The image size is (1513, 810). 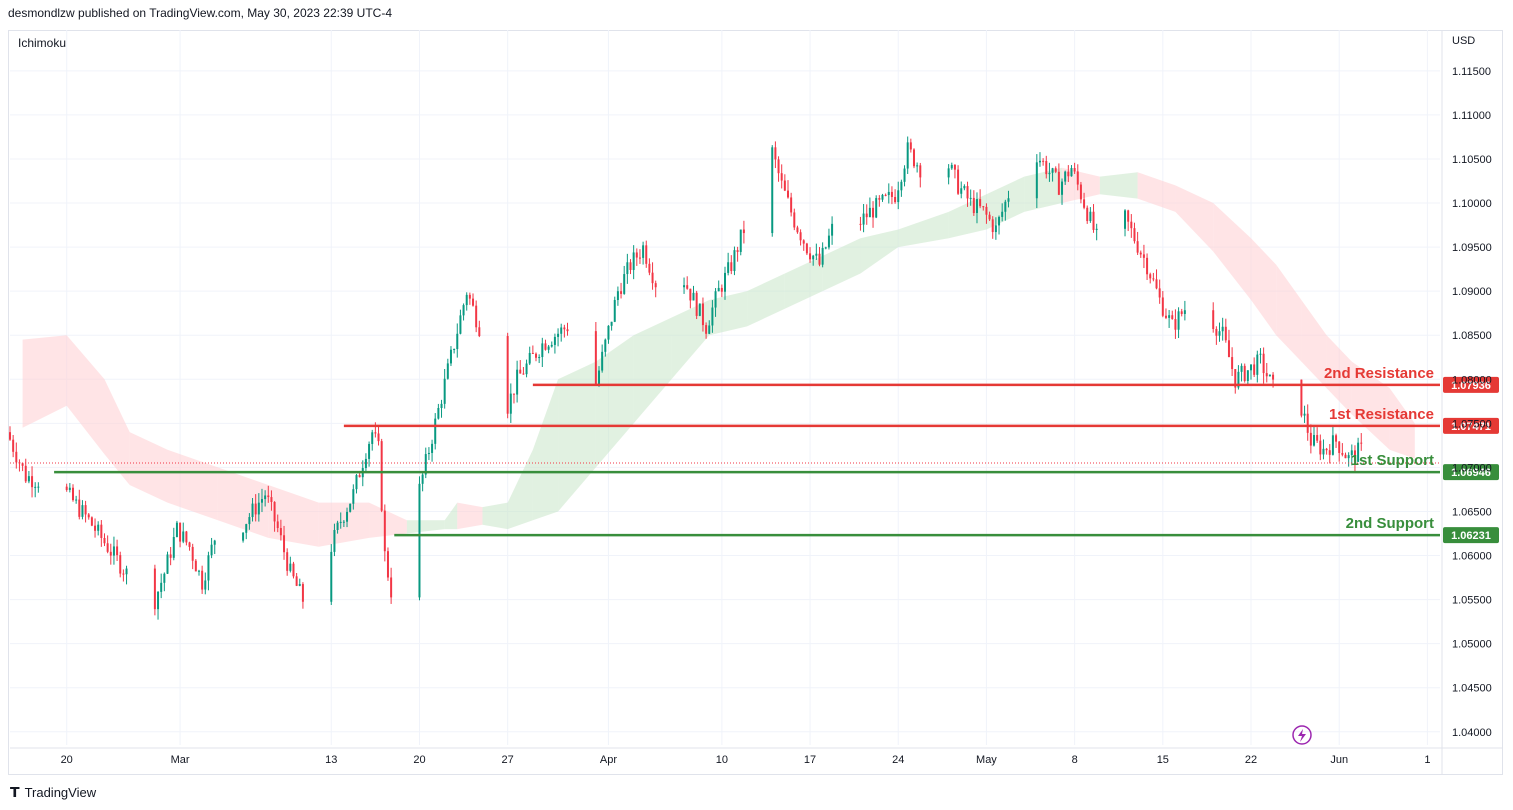 I want to click on x-tick-label: 8, so click(x=1075, y=760).